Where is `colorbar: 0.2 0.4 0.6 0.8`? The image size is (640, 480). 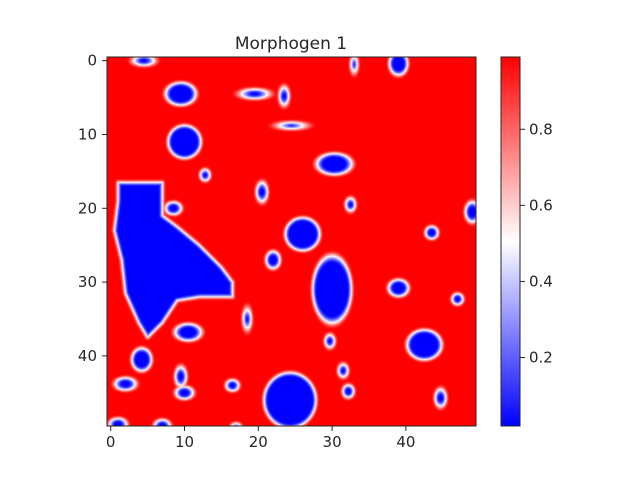
colorbar: 0.2 0.4 0.6 0.8 is located at coordinates (526, 241).